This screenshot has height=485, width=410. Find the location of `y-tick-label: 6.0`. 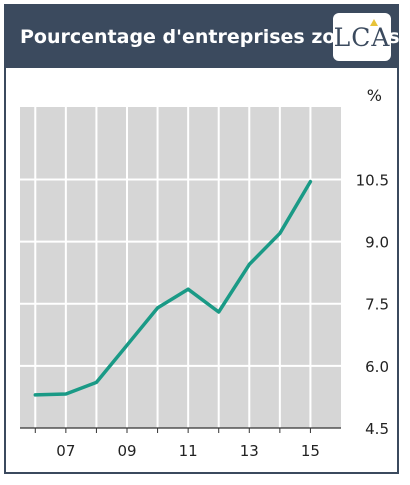

y-tick-label: 6.0 is located at coordinates (377, 367).